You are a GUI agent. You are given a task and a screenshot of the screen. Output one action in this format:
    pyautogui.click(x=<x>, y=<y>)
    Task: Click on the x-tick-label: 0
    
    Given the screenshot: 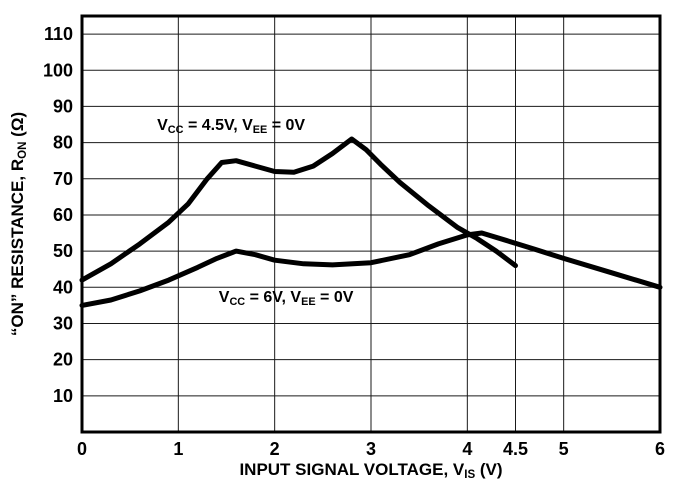 What is the action you would take?
    pyautogui.click(x=82, y=449)
    